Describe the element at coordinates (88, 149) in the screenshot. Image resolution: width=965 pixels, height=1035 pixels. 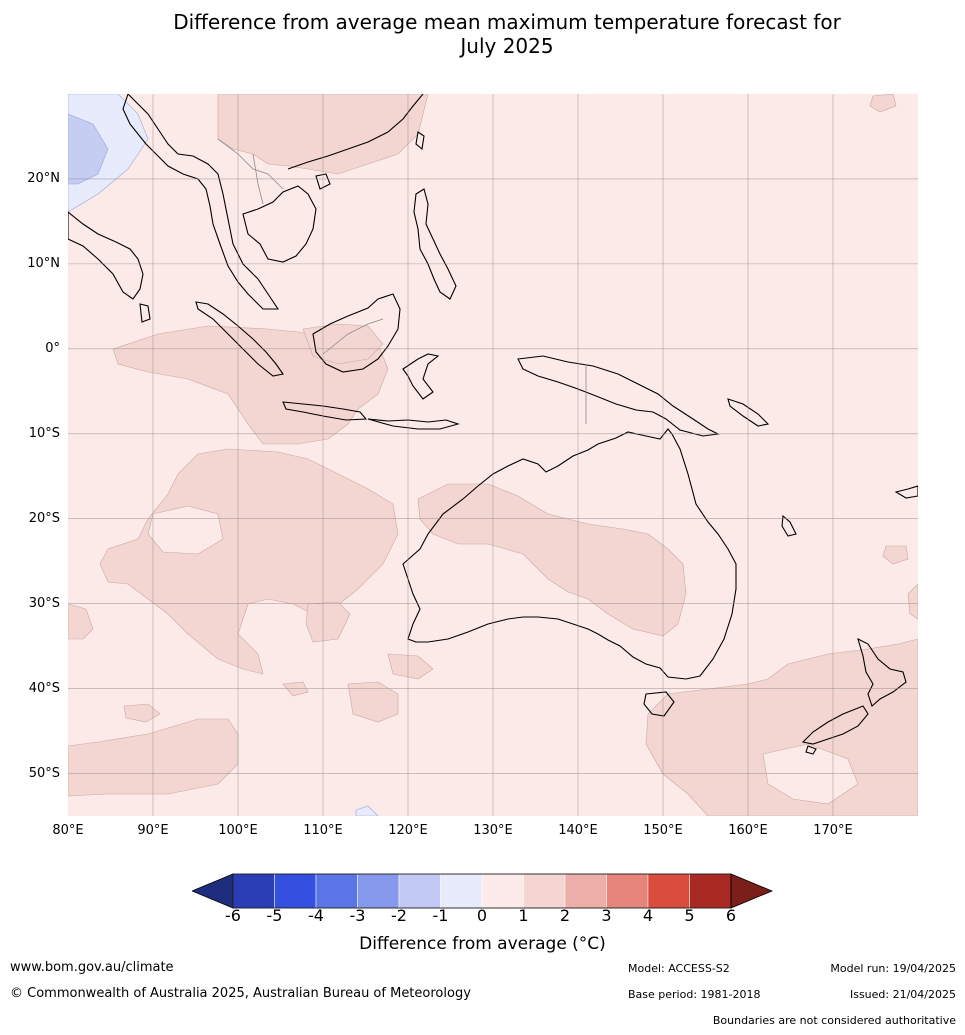
I see `cool-region-arabian-core` at that location.